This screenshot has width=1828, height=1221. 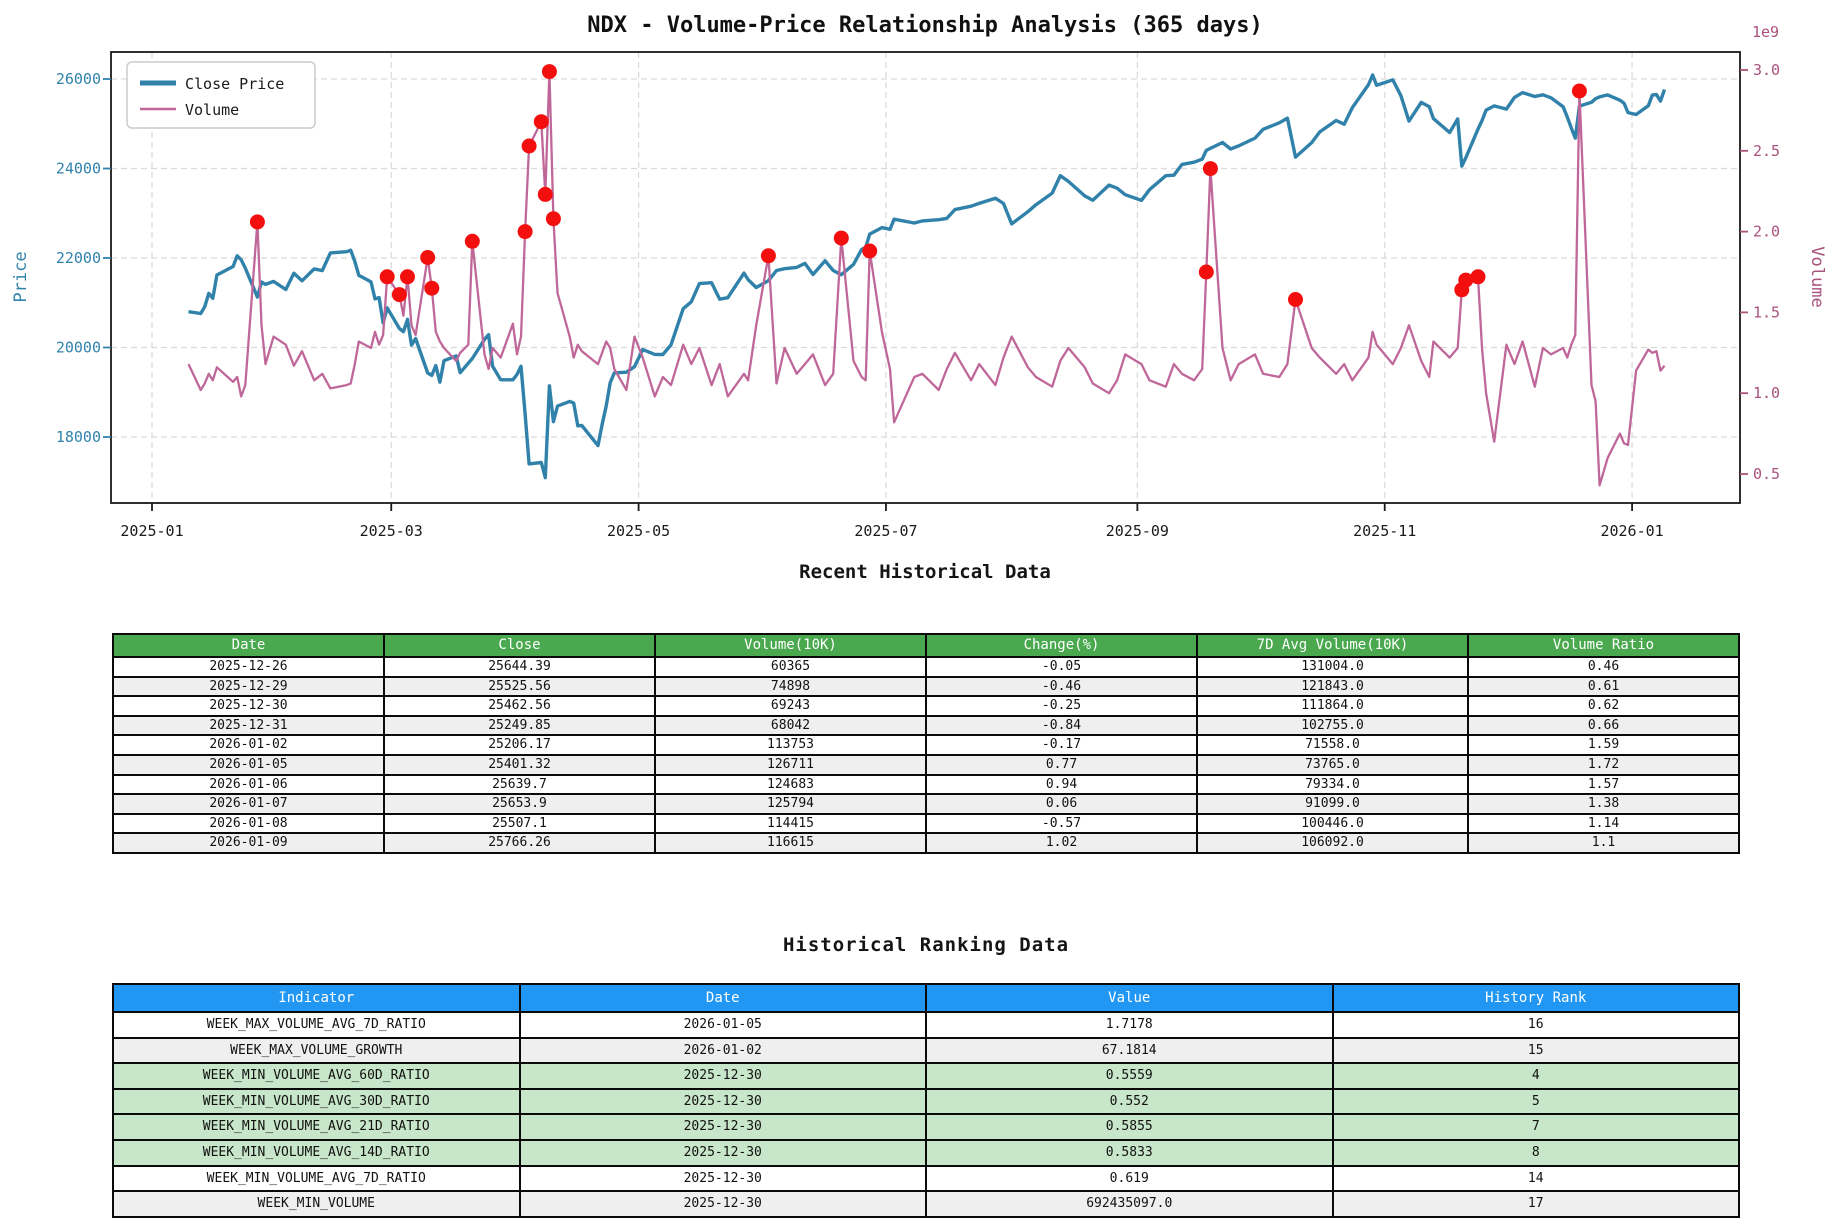 I want to click on table-cell: 0.77, so click(x=1061, y=764).